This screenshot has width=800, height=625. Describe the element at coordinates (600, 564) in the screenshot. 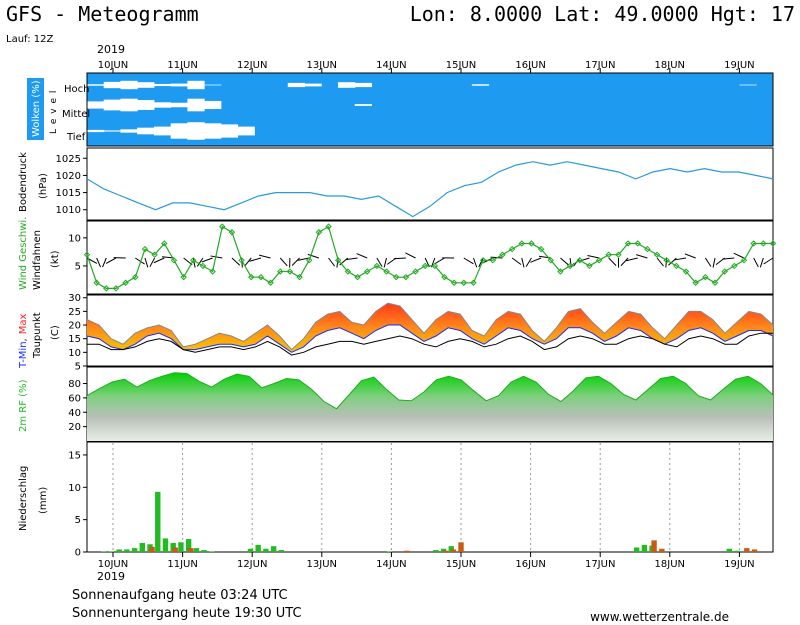

I see `day-label-bottom: 17JUN` at that location.